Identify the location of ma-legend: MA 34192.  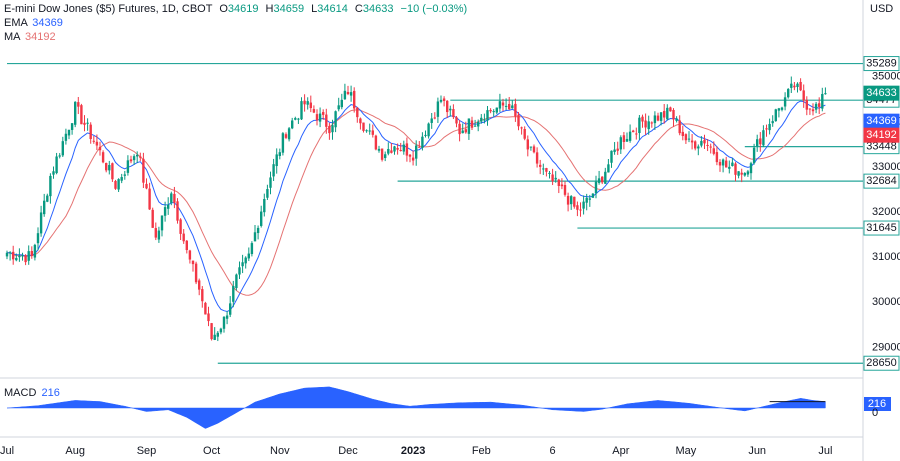
(30, 37).